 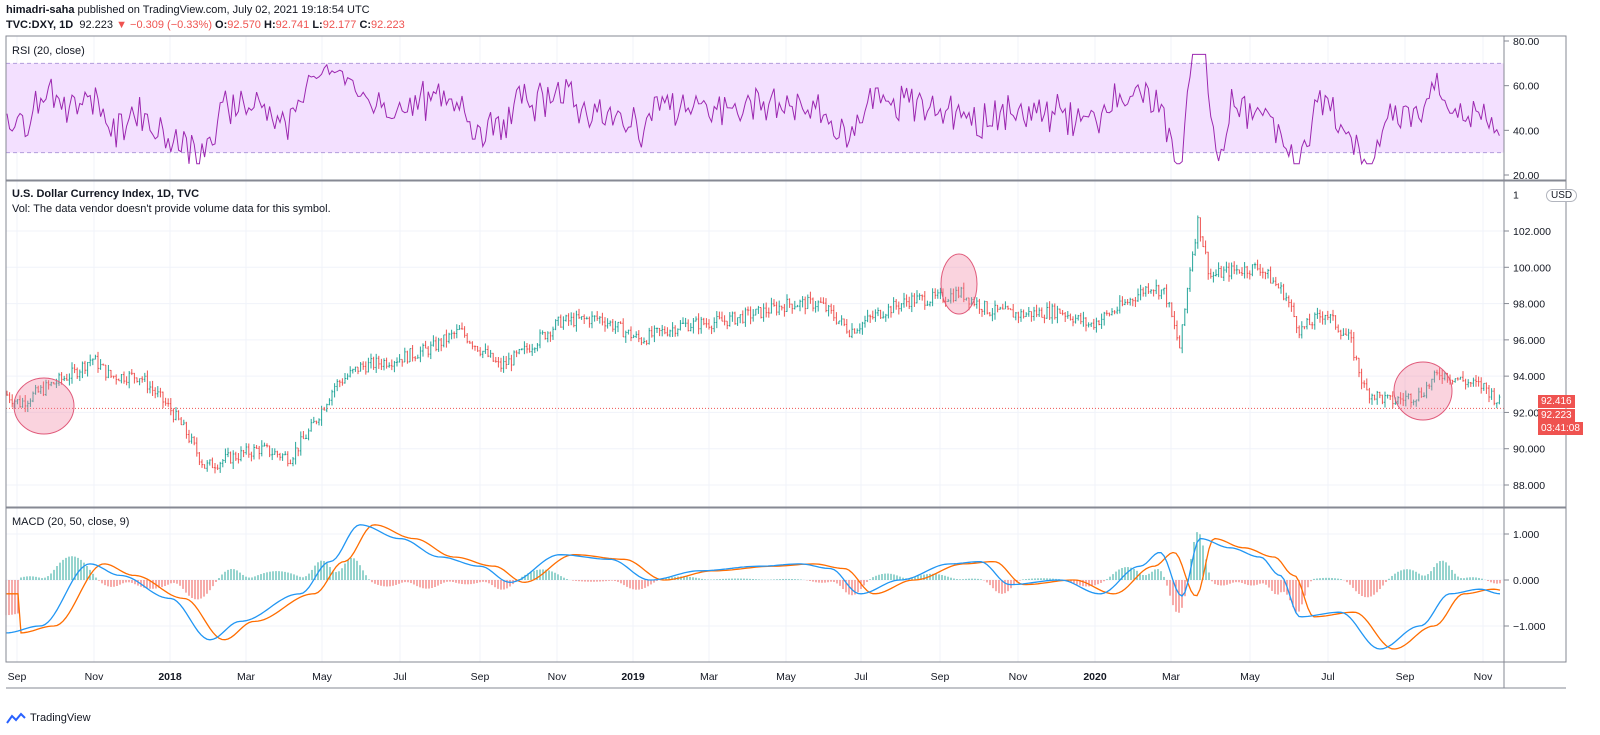 I want to click on price-change: ▼ −0.309 (−0.33%), so click(x=164, y=25).